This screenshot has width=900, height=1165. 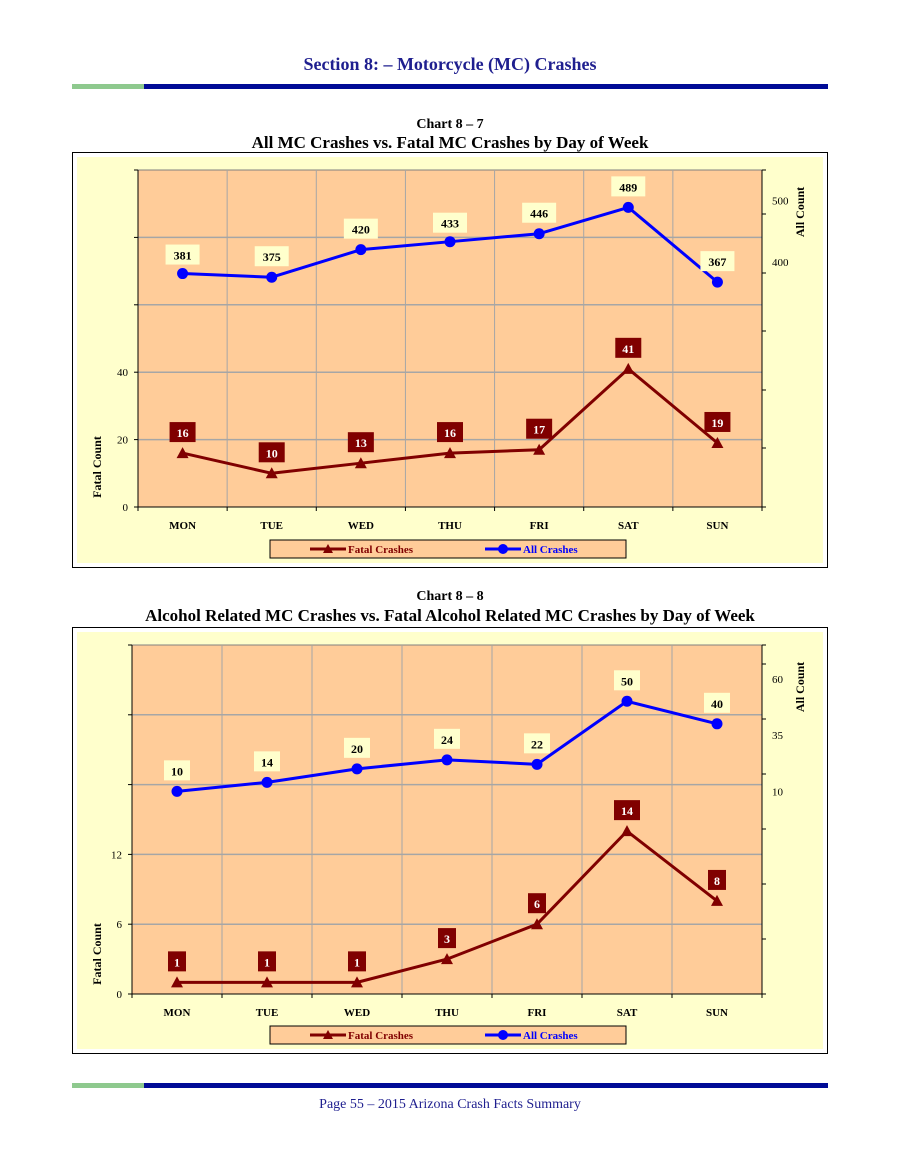 What do you see at coordinates (272, 257) in the screenshot?
I see `c1-all-data-label: 375` at bounding box center [272, 257].